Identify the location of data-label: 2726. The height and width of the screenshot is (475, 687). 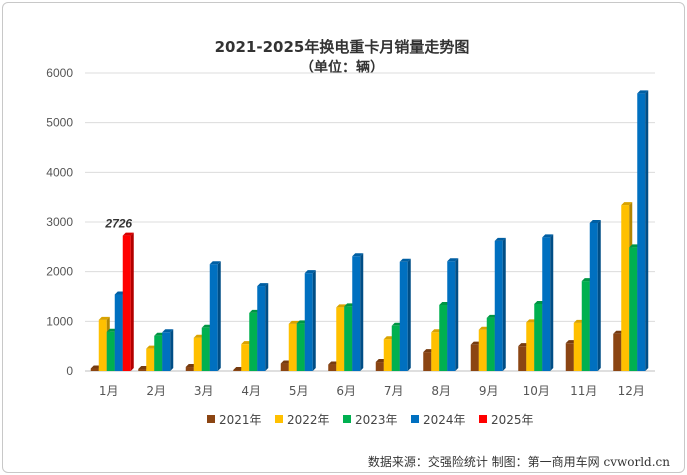
(118, 224).